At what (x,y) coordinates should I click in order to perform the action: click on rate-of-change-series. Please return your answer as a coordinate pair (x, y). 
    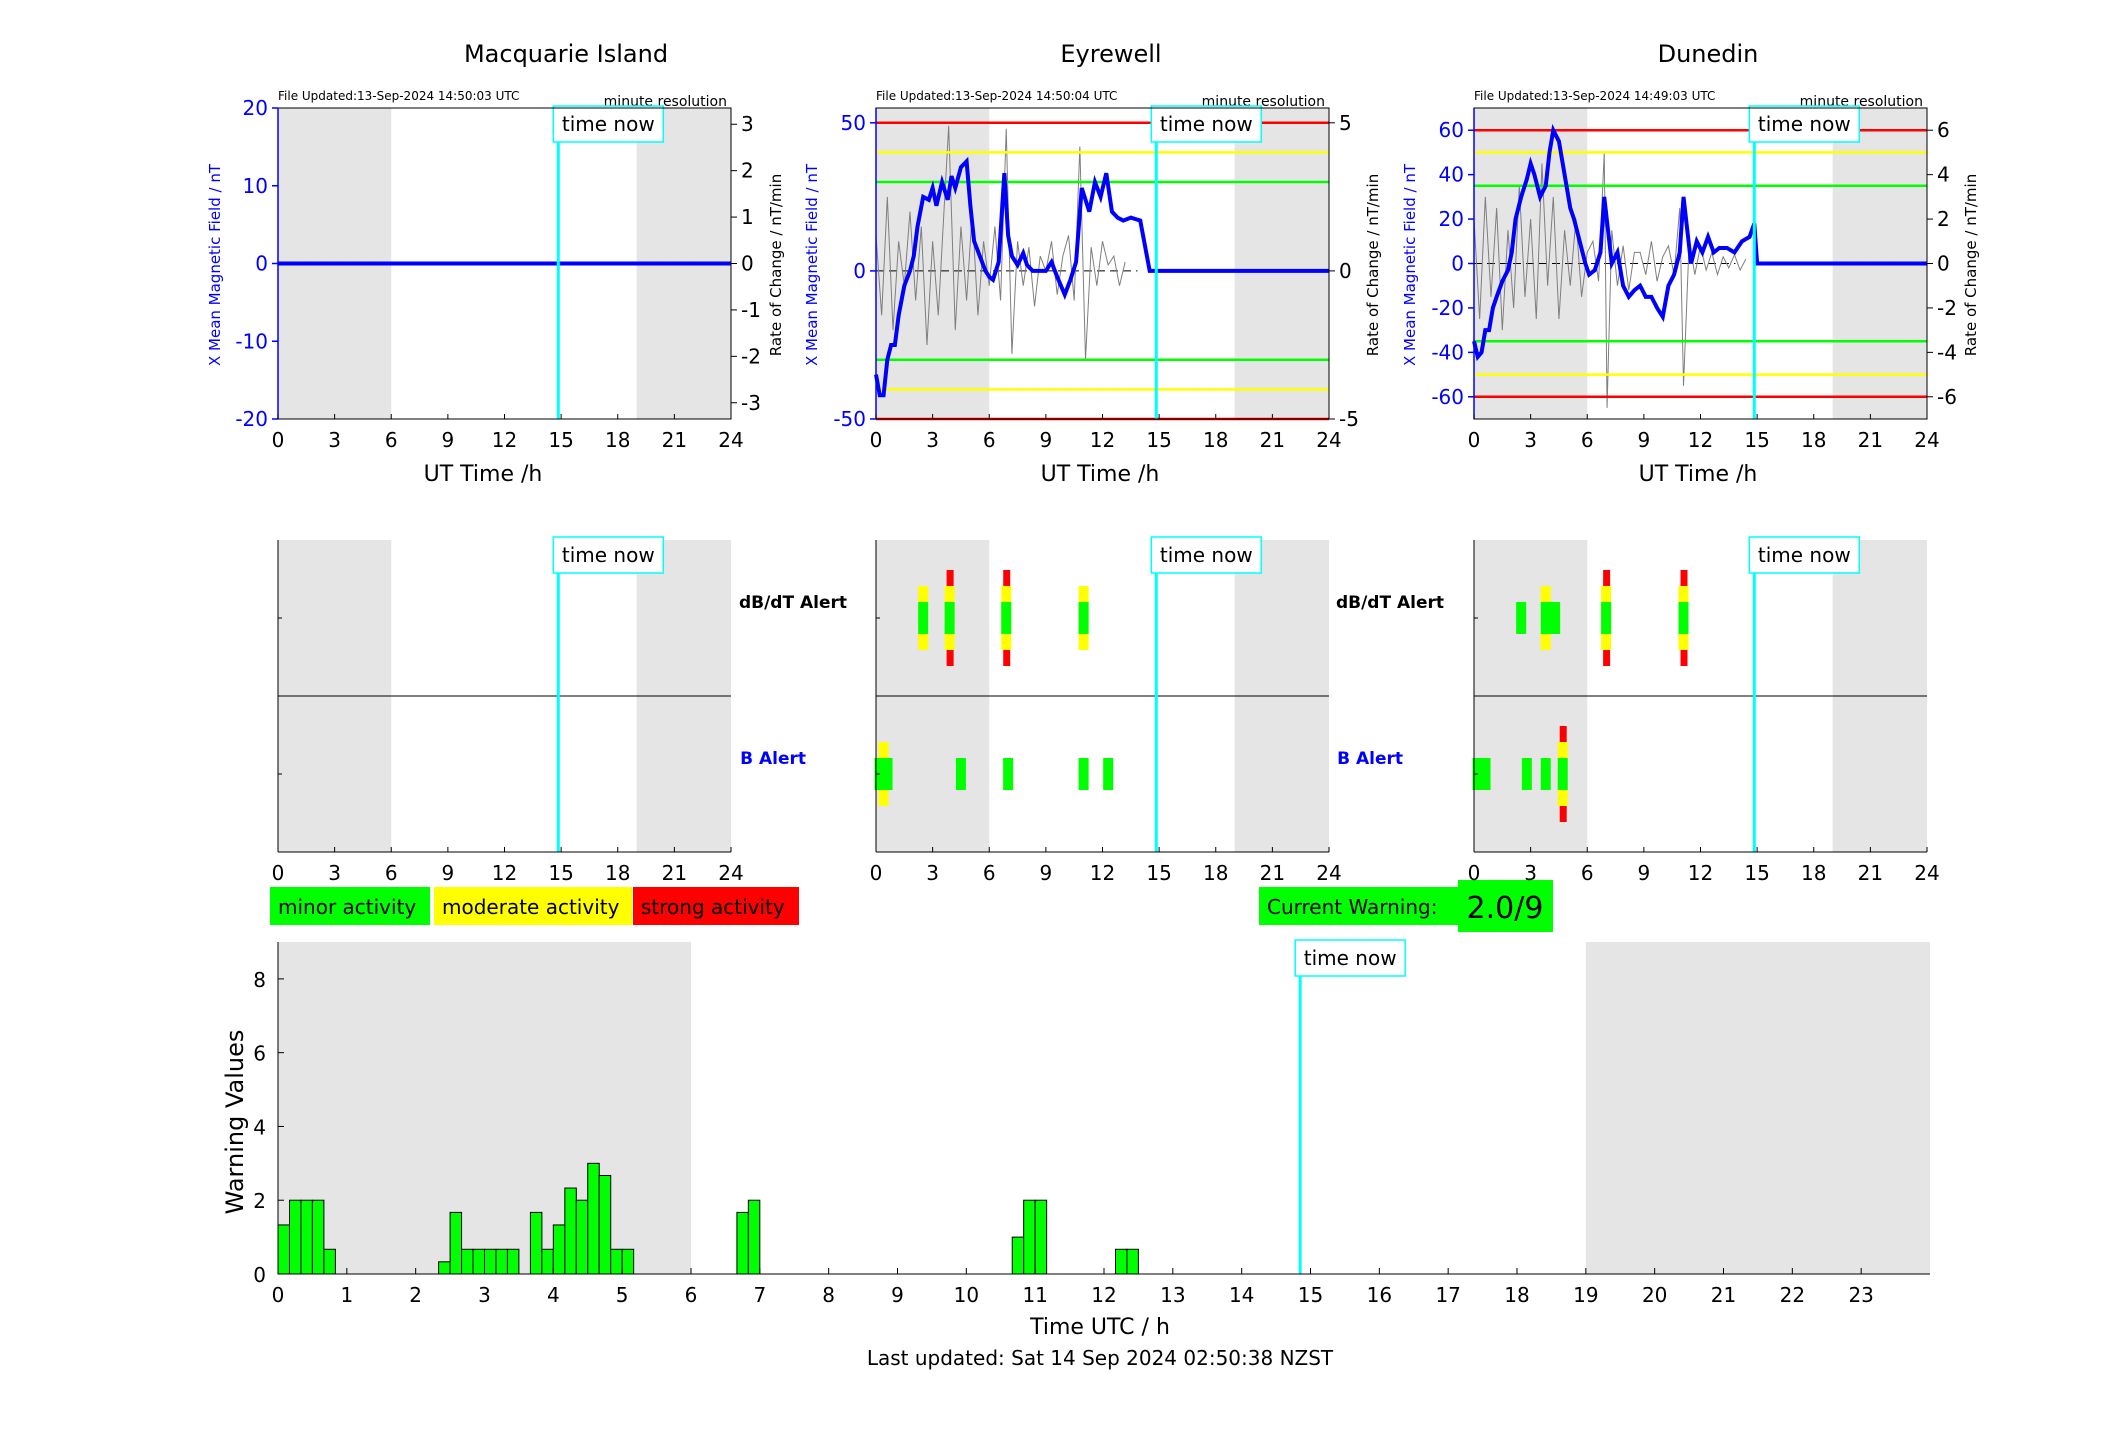
    Looking at the image, I should click on (1000, 242).